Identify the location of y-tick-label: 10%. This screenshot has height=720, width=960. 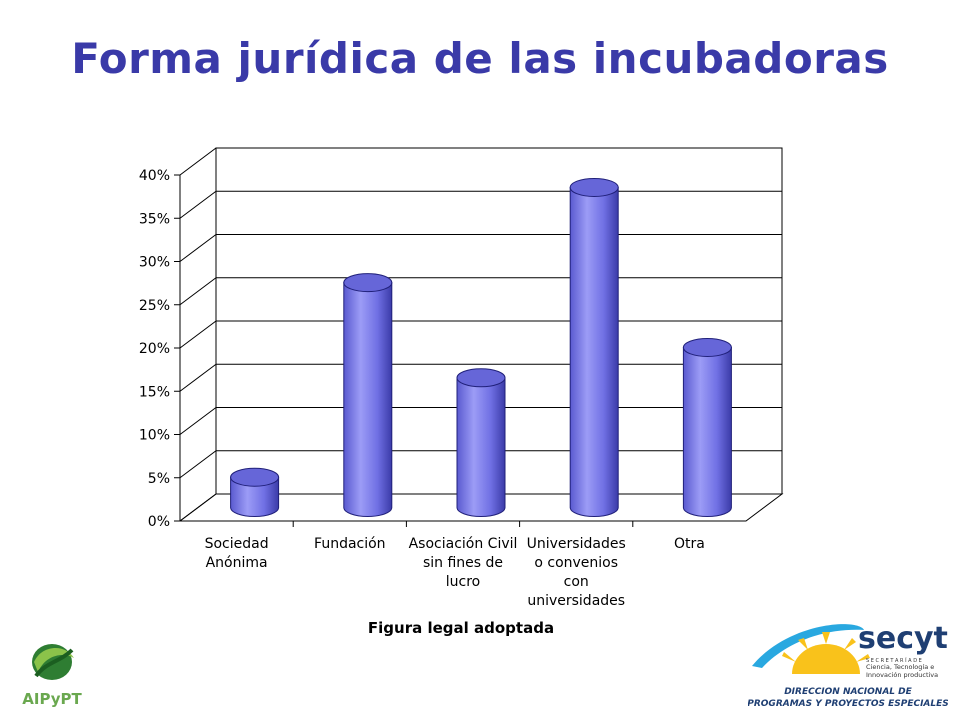
(154, 436).